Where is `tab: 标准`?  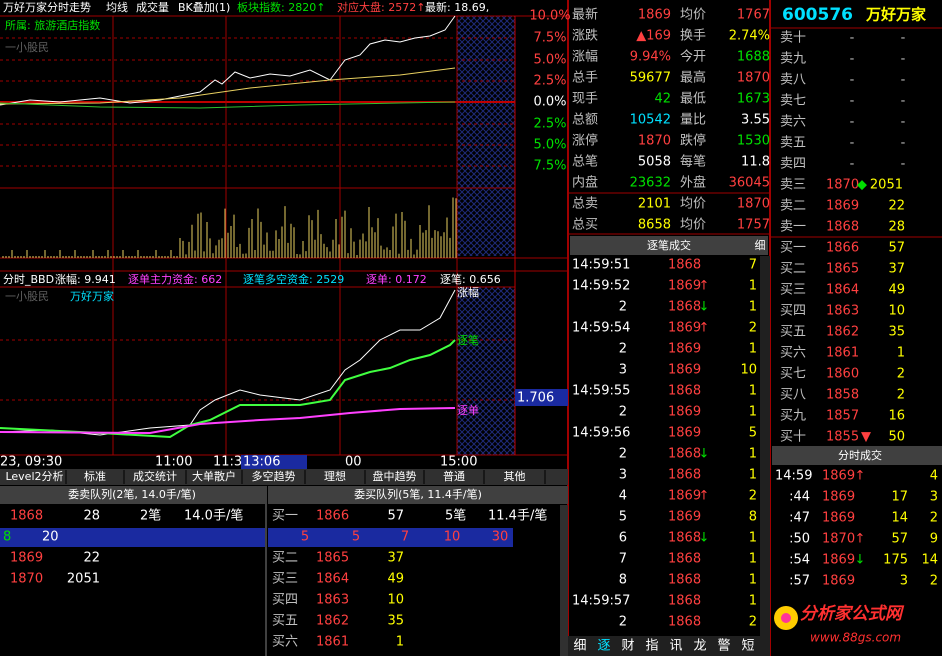
tab: 标准 is located at coordinates (95, 476).